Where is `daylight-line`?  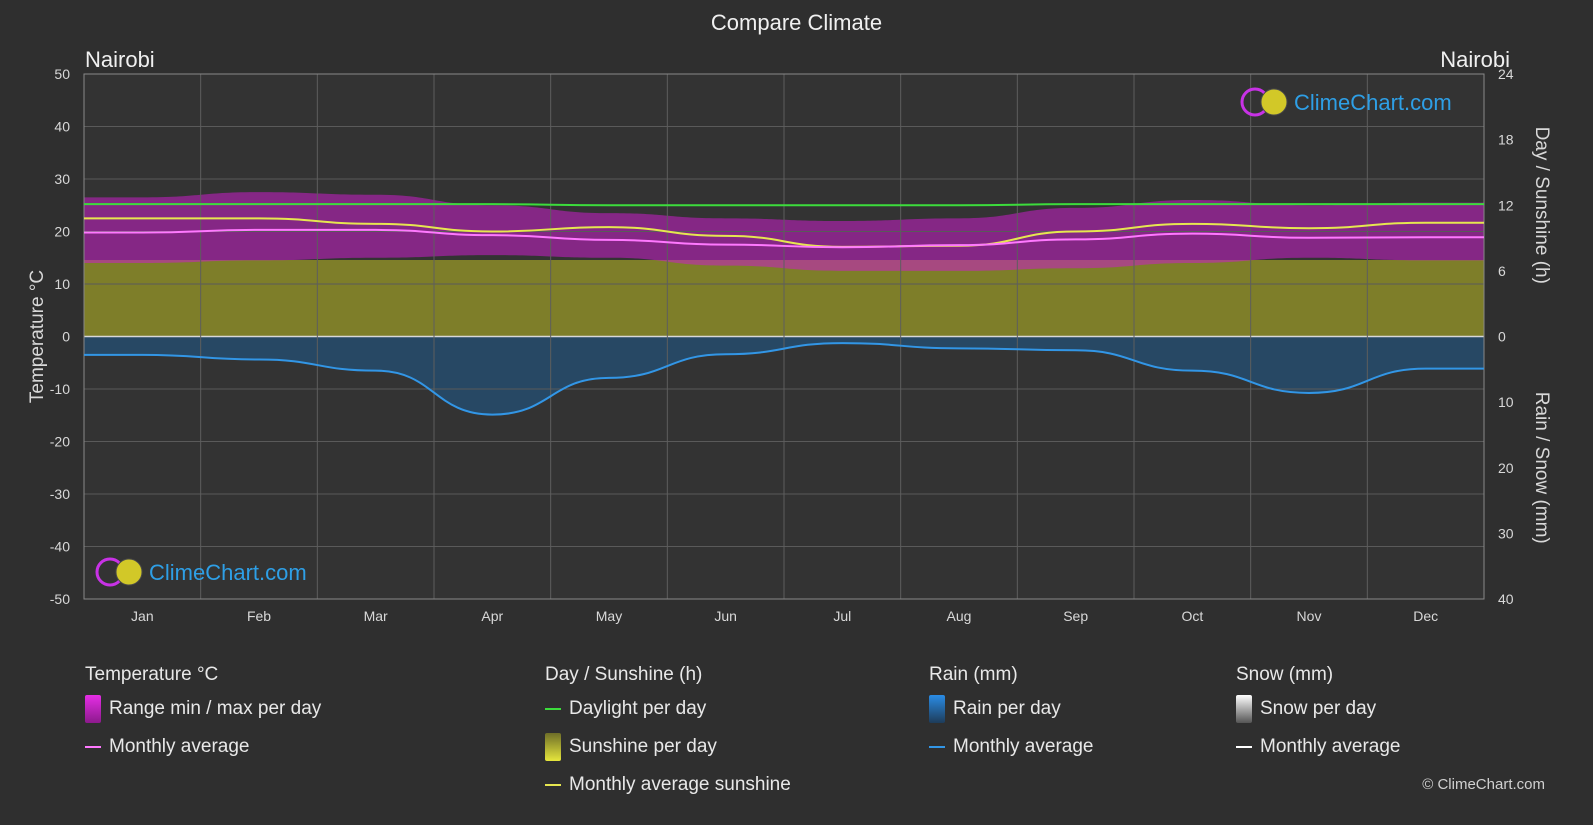 daylight-line is located at coordinates (784, 205).